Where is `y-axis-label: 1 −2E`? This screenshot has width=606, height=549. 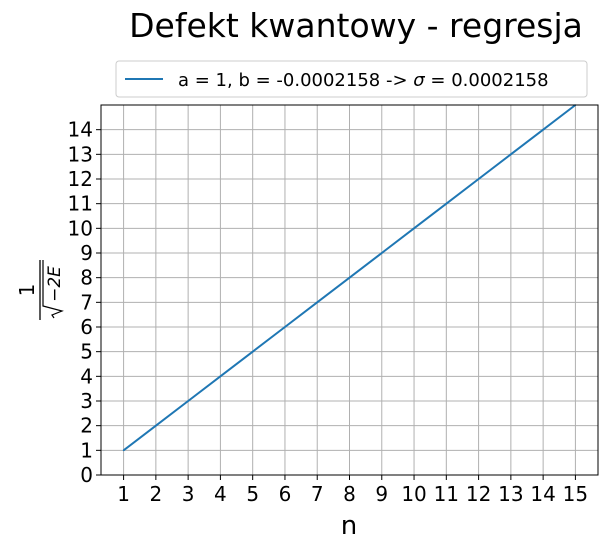
y-axis-label: 1 −2E is located at coordinates (40, 290).